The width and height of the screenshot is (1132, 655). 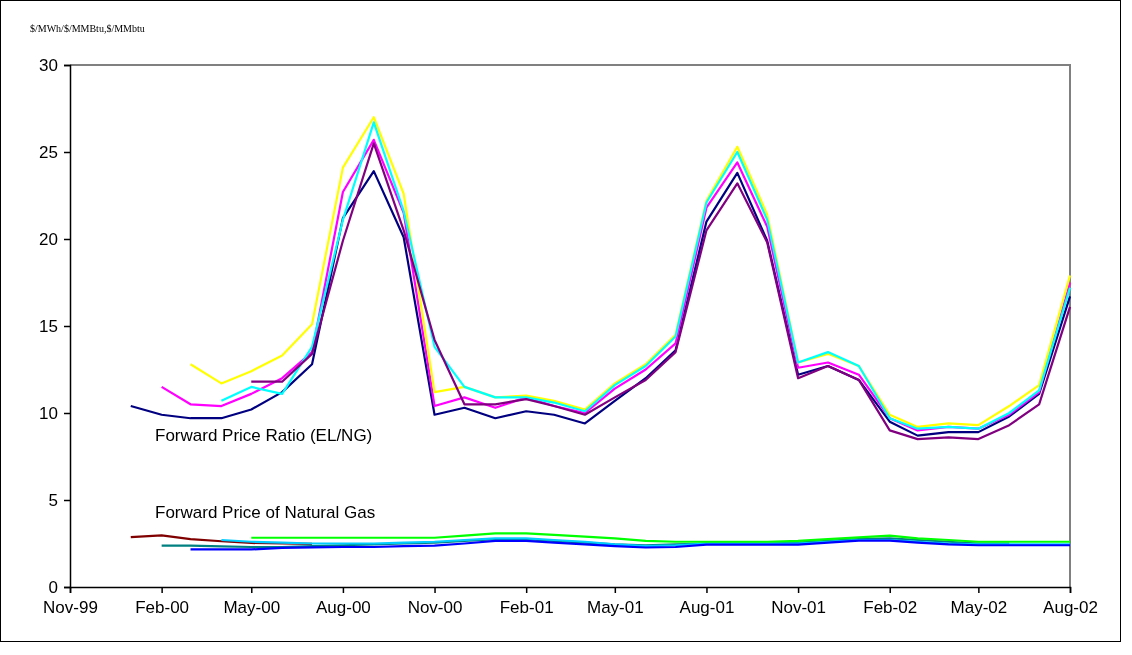 What do you see at coordinates (48, 326) in the screenshot?
I see `y-tick-label: 15` at bounding box center [48, 326].